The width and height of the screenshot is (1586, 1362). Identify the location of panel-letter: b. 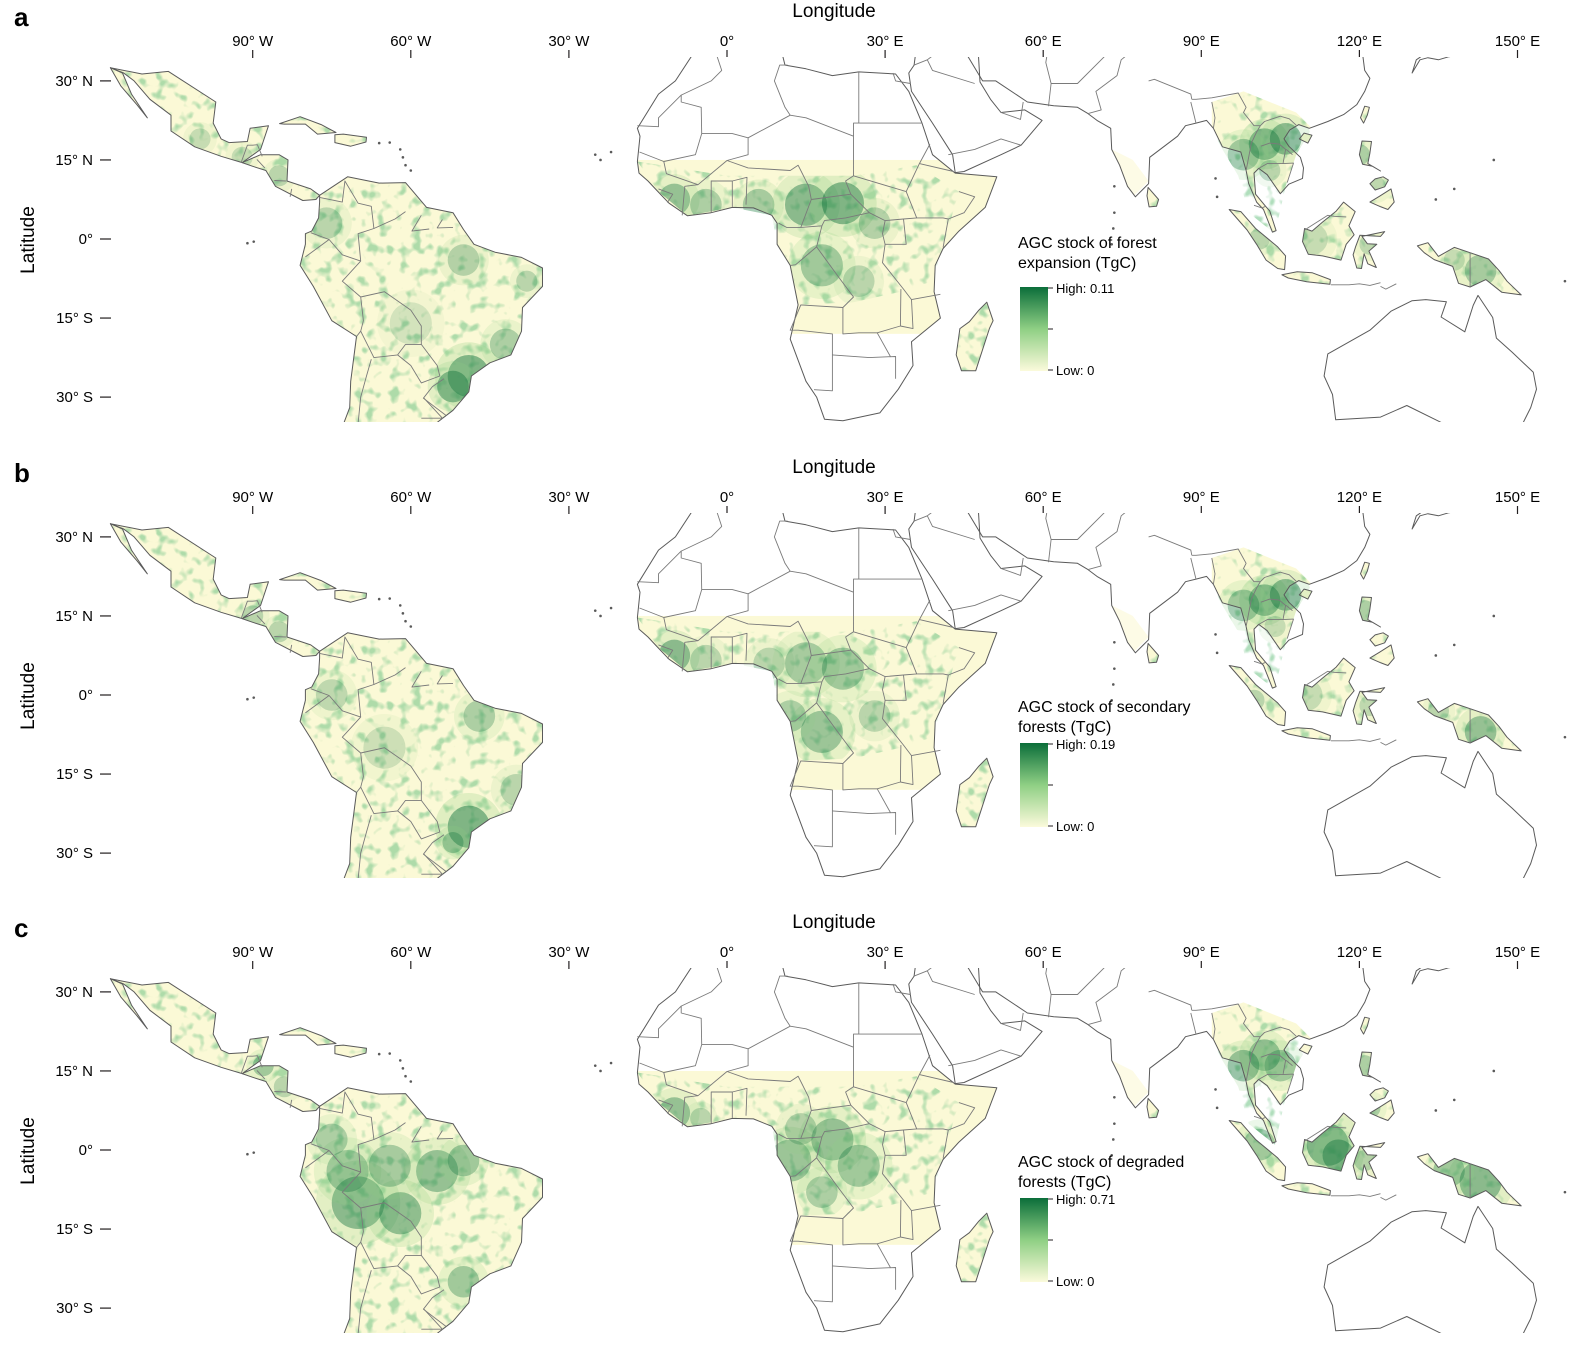
(22, 473).